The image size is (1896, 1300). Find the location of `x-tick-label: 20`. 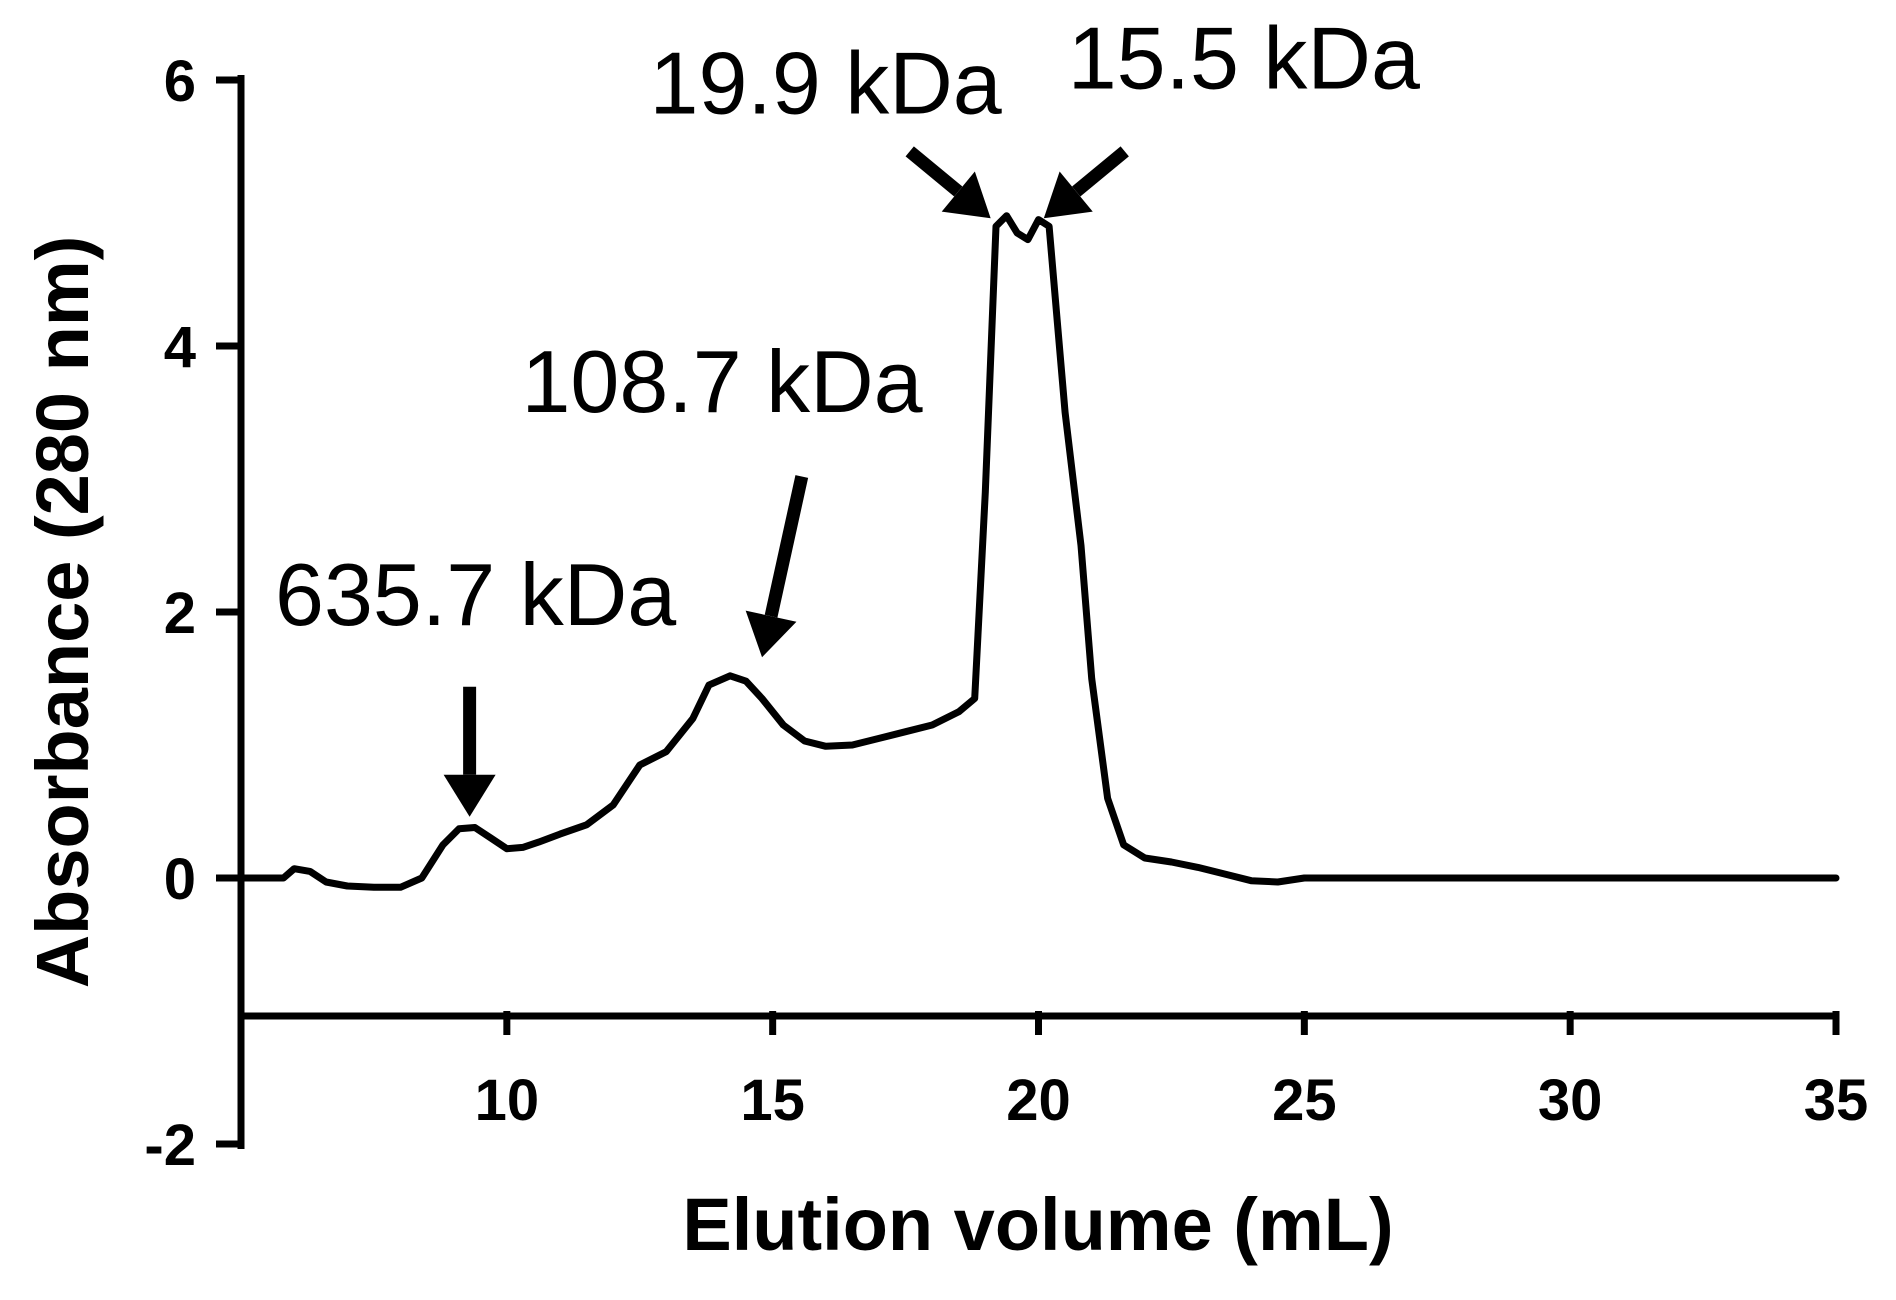

x-tick-label: 20 is located at coordinates (1038, 1100).